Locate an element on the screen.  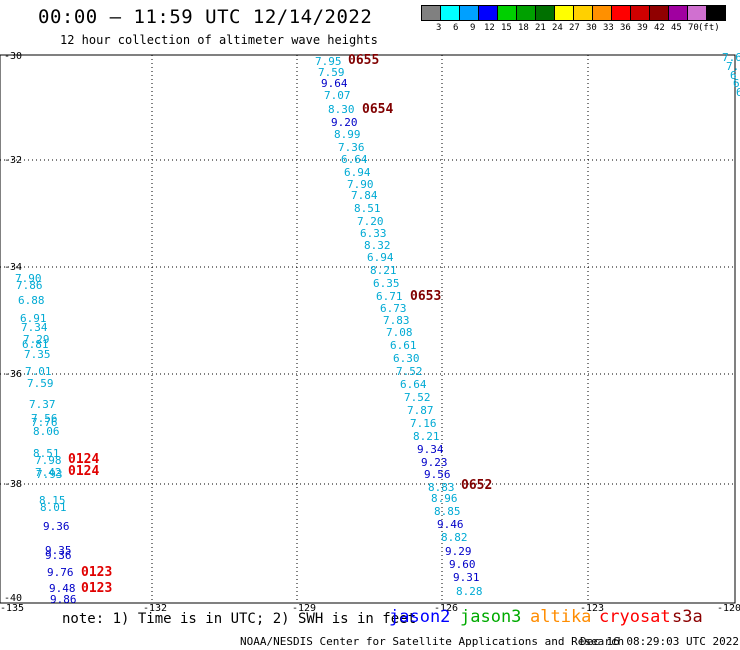
wave-height-value: 9.86 is located at coordinates (63, 599).